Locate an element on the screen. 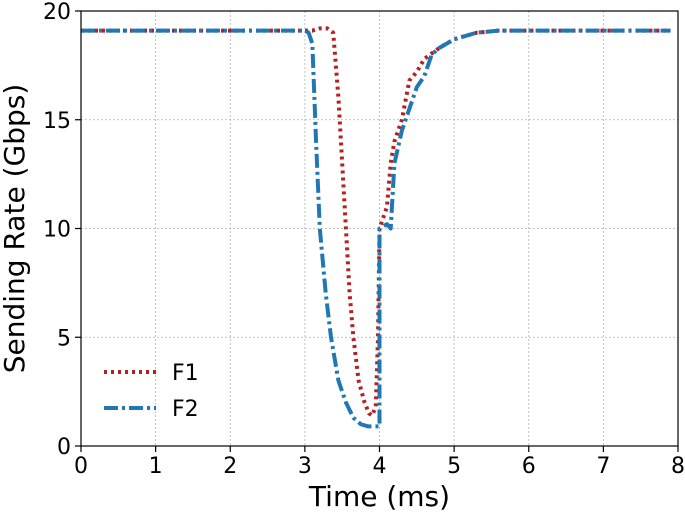 This screenshot has width=685, height=516. legend-label-f1: F1 is located at coordinates (185, 373).